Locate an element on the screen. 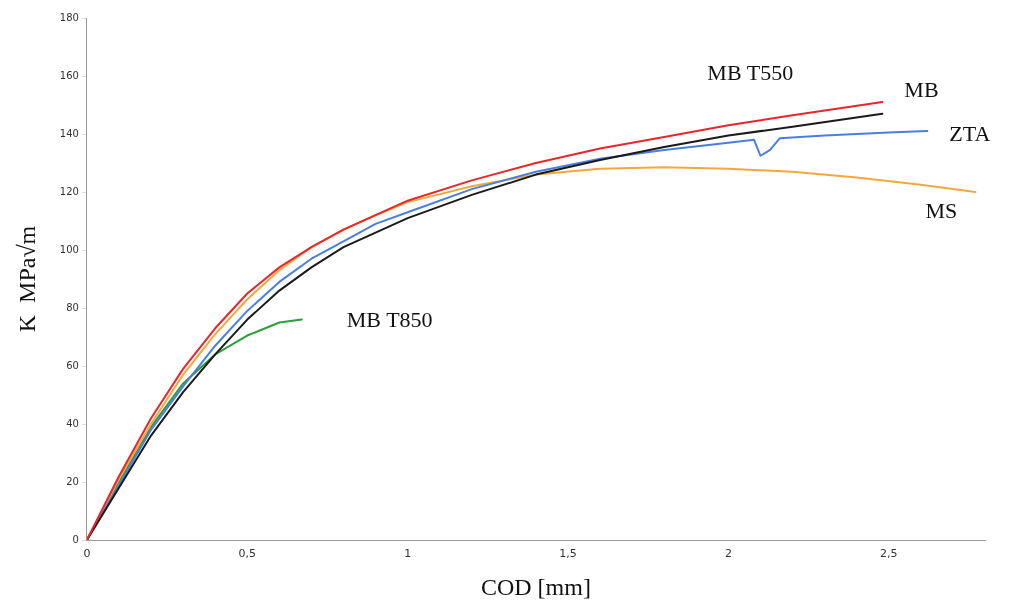 The image size is (1020, 615). series-label: MB T550 is located at coordinates (750, 72).